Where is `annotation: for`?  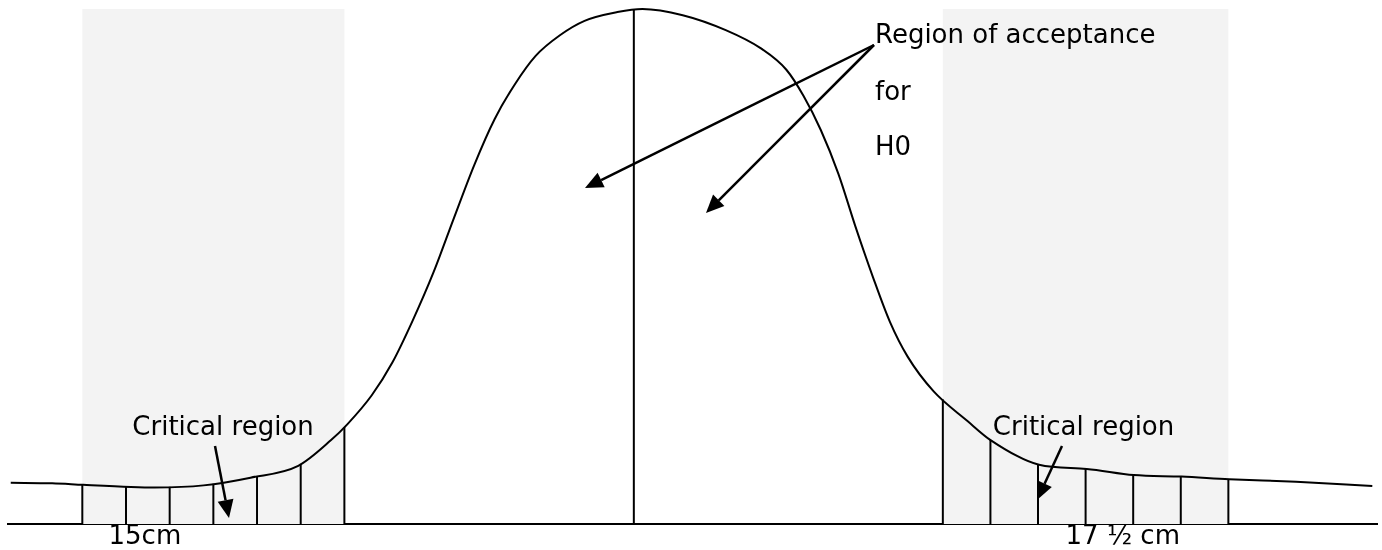 annotation: for is located at coordinates (893, 91).